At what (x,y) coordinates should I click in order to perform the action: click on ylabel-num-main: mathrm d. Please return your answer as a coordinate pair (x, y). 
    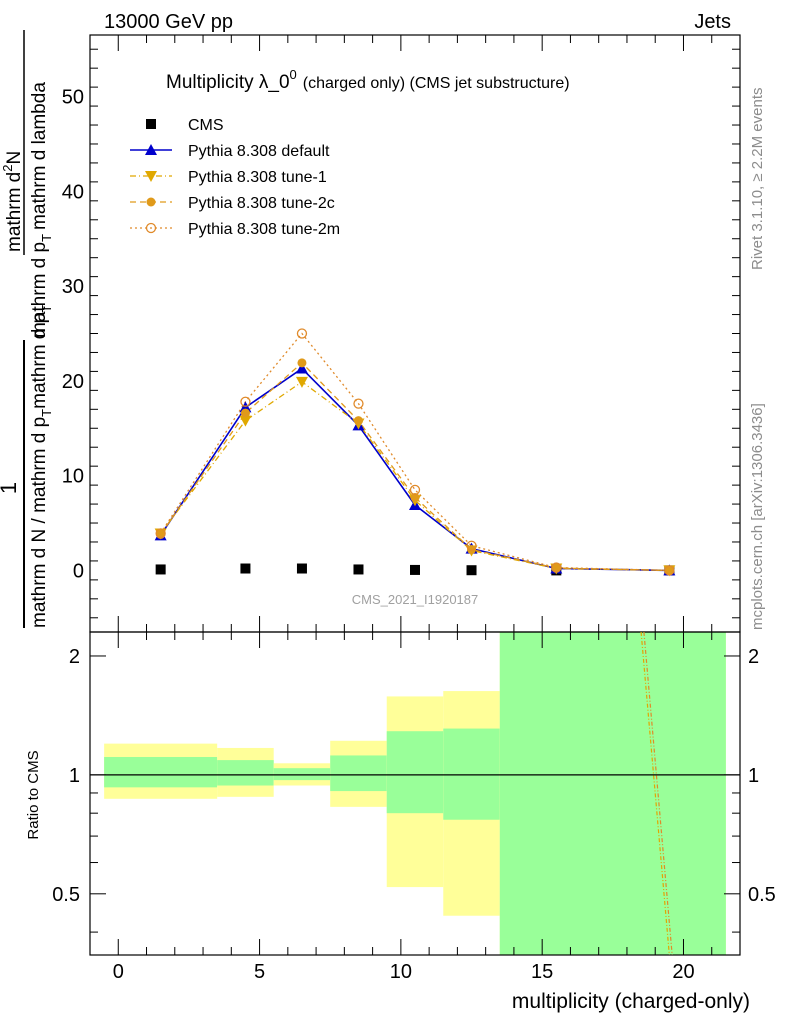
    Looking at the image, I should click on (14, 212).